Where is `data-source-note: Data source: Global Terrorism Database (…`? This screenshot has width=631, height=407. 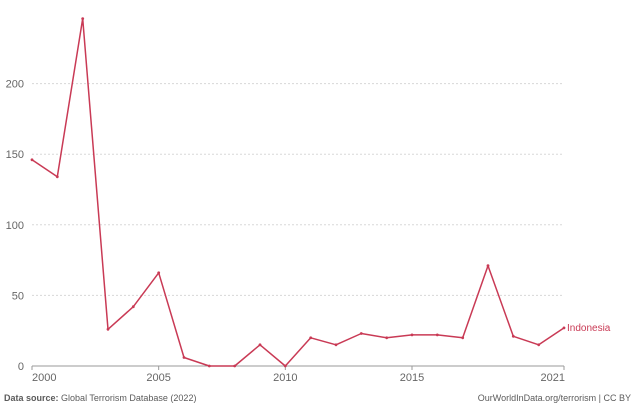
data-source-note: Data source: Global Terrorism Database (… is located at coordinates (100, 398).